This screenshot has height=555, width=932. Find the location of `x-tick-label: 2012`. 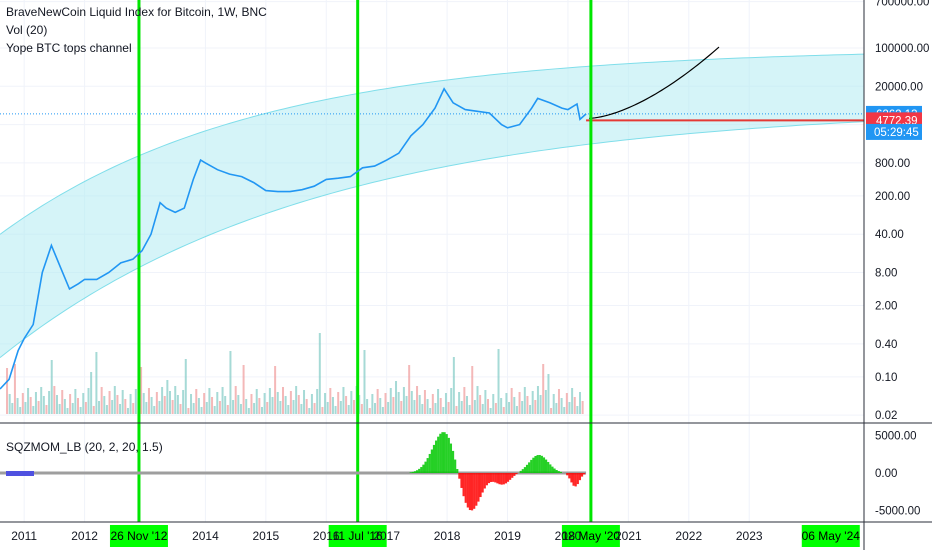

x-tick-label: 2012 is located at coordinates (84, 536).